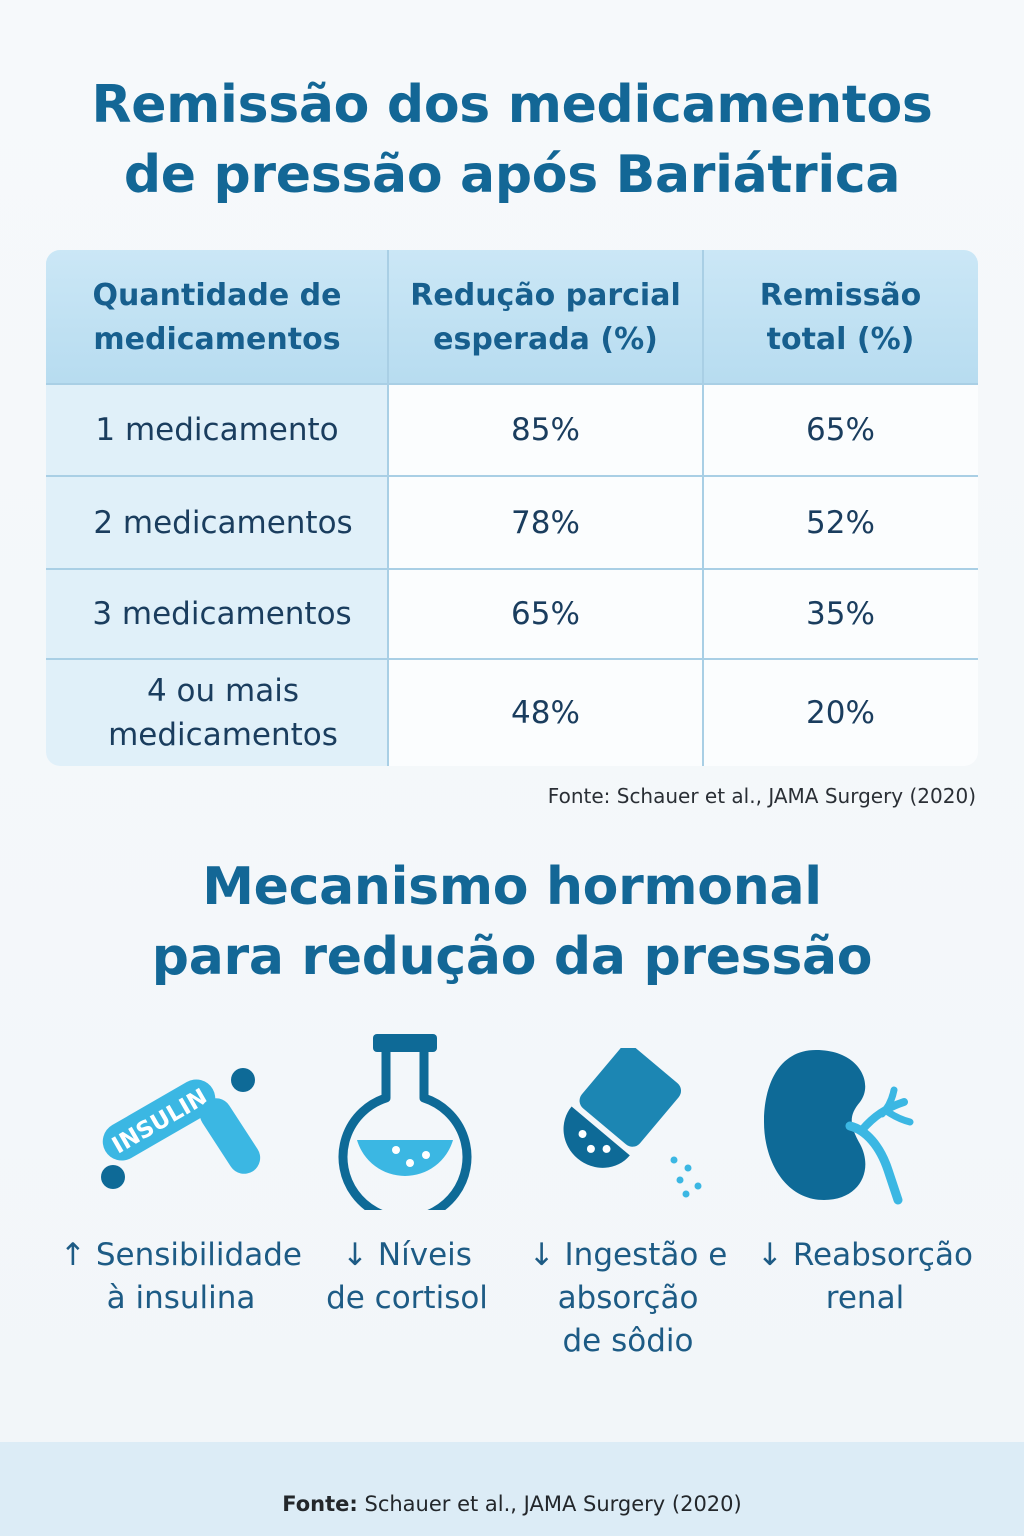  Describe the element at coordinates (840, 430) in the screenshot. I see `table-cell-total: 65%` at that location.